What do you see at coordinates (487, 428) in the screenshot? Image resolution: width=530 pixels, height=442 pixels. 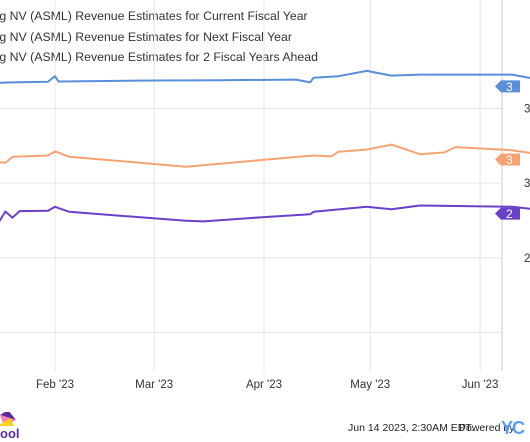 I see `footer-powered-by: Powered by` at bounding box center [487, 428].